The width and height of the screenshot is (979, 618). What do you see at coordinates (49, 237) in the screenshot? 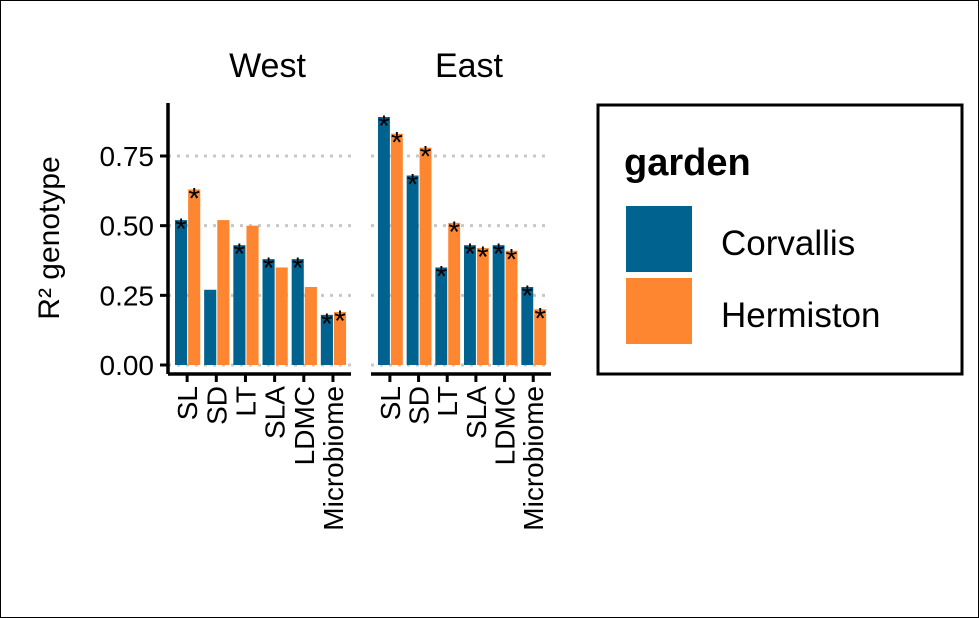
I see `y-axis-label: R² genotype` at bounding box center [49, 237].